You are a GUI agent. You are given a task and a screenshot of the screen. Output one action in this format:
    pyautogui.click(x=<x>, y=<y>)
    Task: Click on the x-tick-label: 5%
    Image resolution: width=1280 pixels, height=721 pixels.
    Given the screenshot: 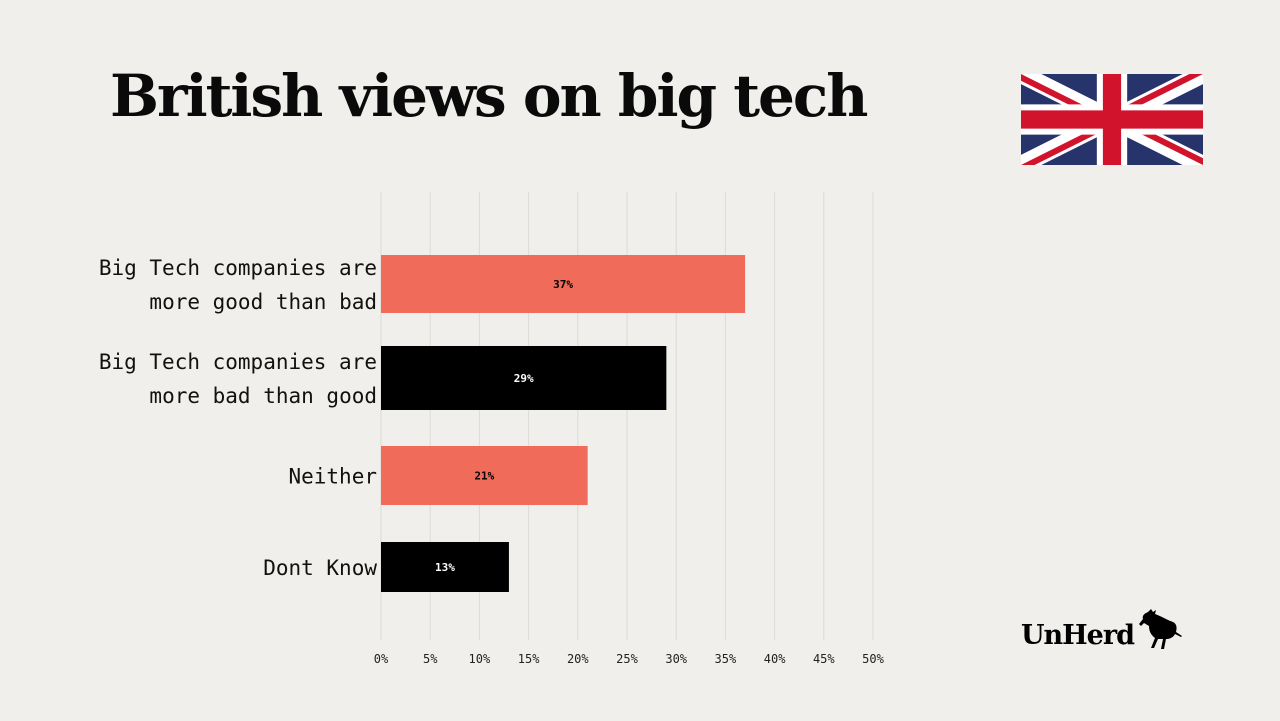 What is the action you would take?
    pyautogui.click(x=430, y=659)
    